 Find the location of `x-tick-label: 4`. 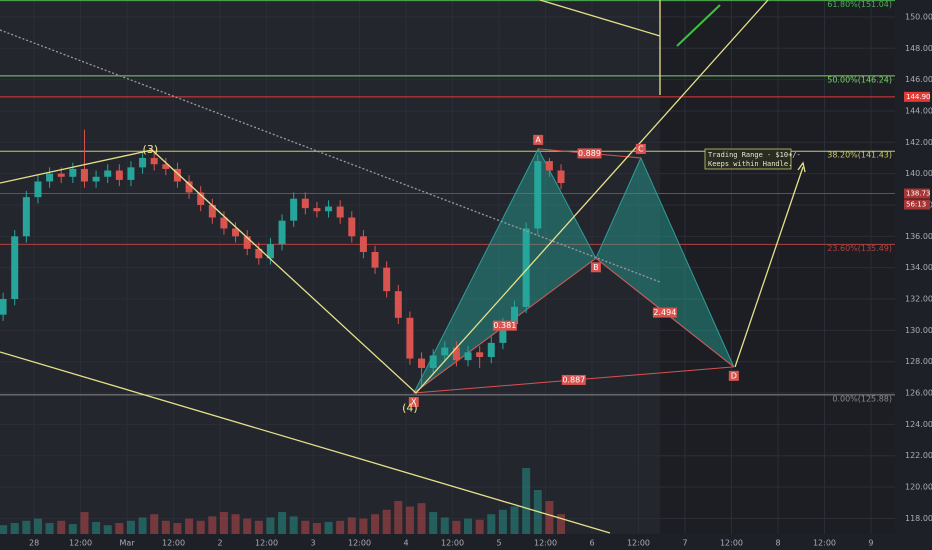

x-tick-label: 4 is located at coordinates (405, 543).